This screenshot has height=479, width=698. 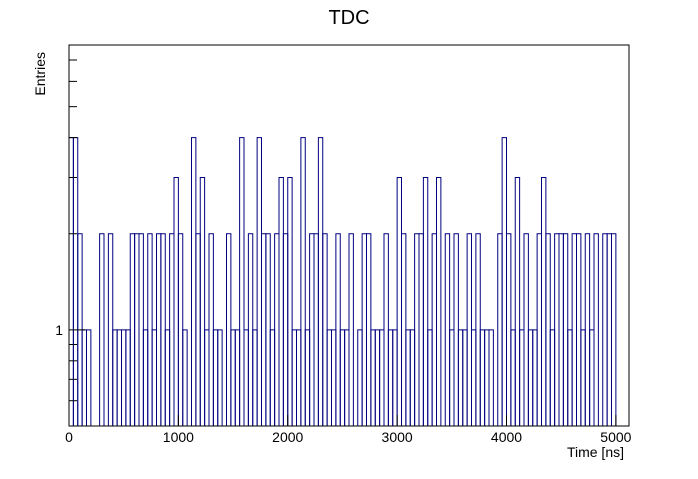 I want to click on y-tick-label: 1, so click(x=59, y=330).